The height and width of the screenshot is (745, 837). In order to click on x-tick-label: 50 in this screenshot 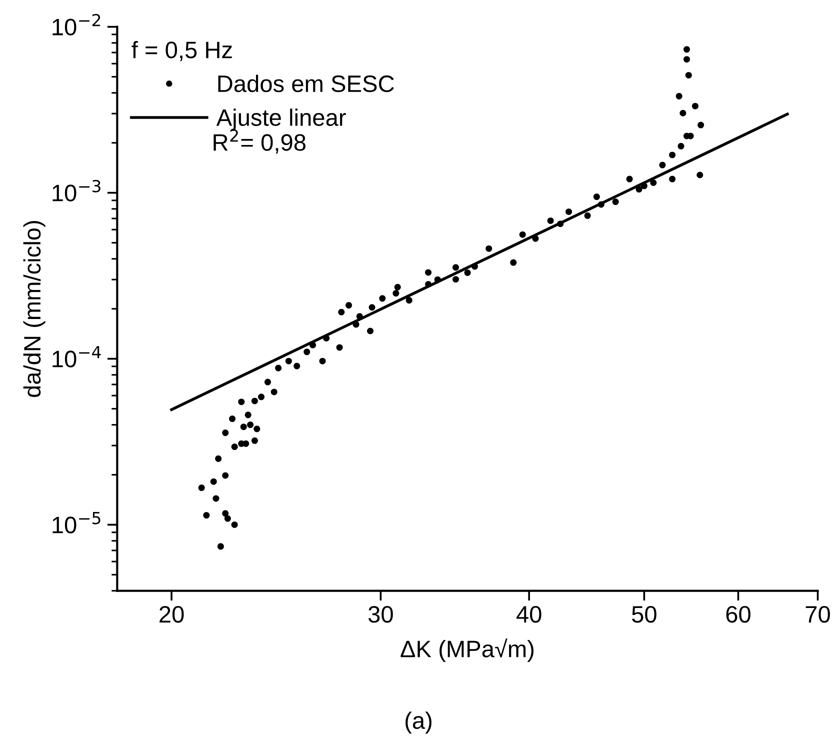, I will do `click(644, 614)`.